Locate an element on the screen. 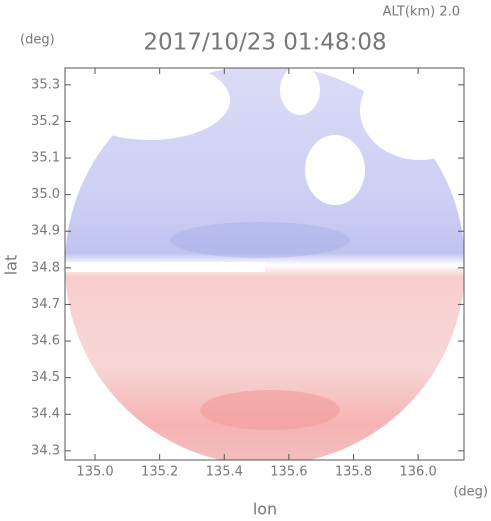 Image resolution: width=491 pixels, height=521 pixels. y-tick-label: 34.4 is located at coordinates (45, 414).